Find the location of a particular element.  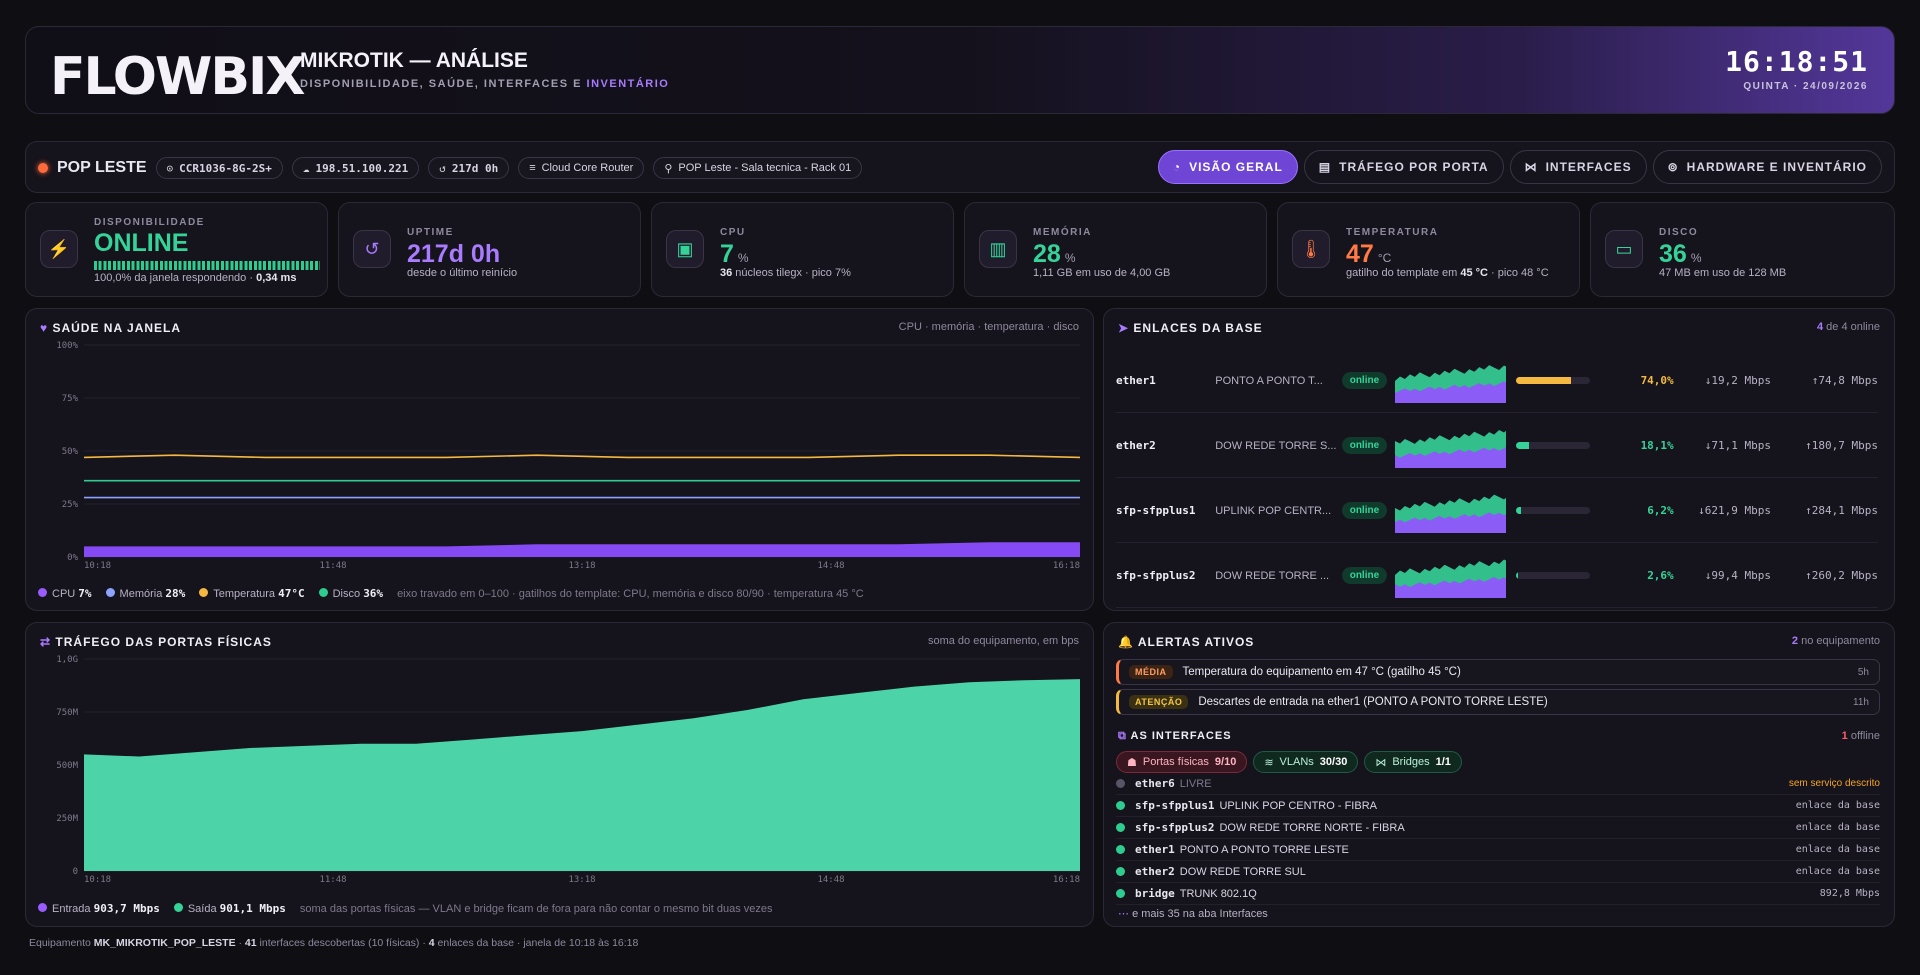

pin-icon: ⚲ is located at coordinates (668, 168).